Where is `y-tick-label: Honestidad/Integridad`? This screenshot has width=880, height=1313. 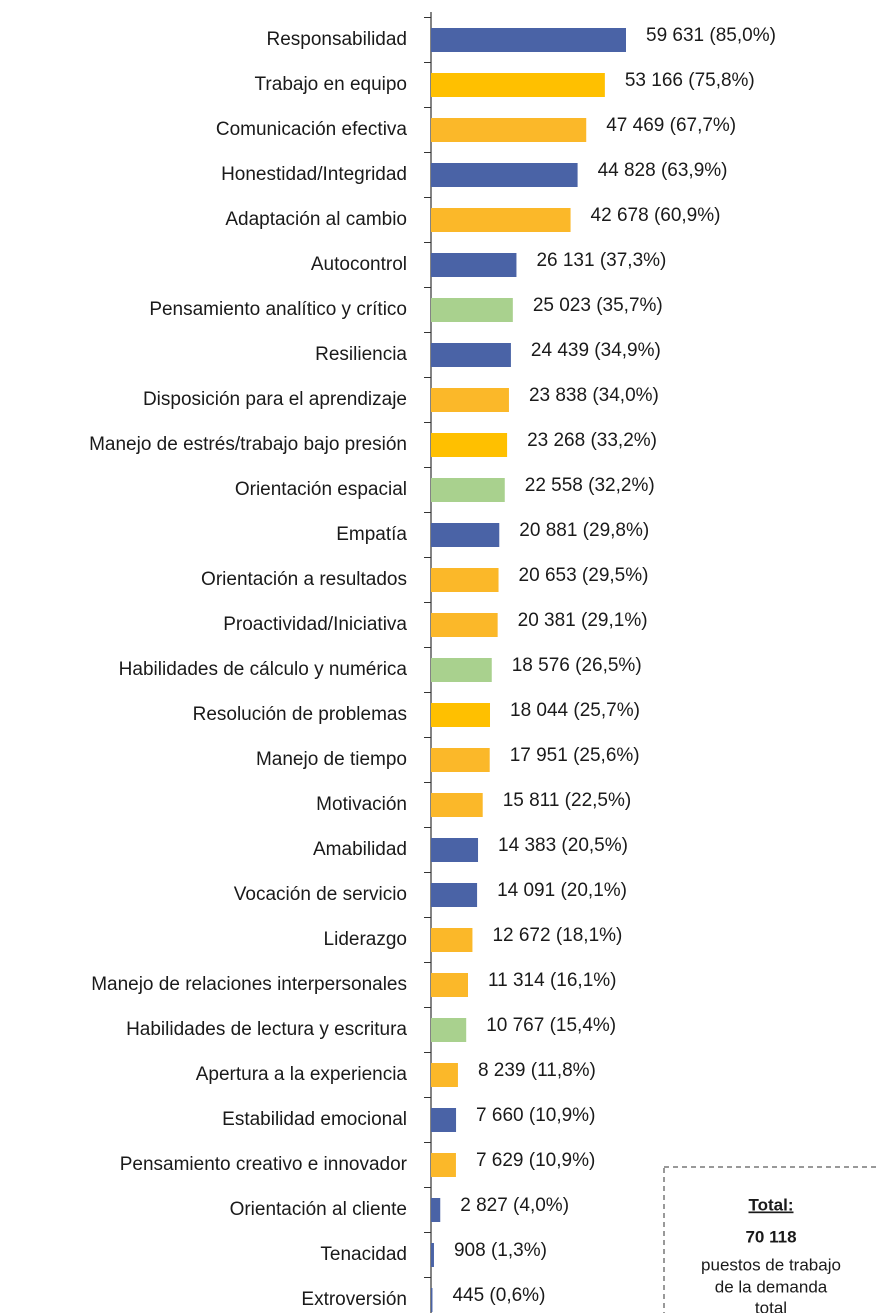 y-tick-label: Honestidad/Integridad is located at coordinates (314, 174).